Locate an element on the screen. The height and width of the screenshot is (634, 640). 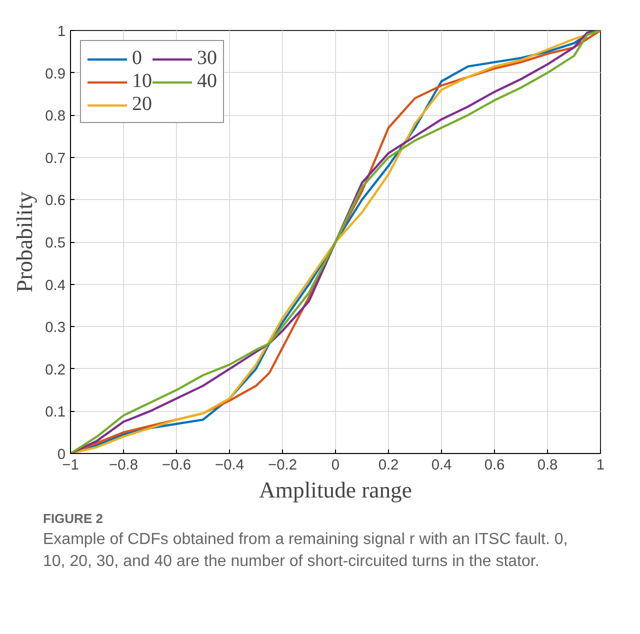
x-tick-label: 0 is located at coordinates (335, 466).